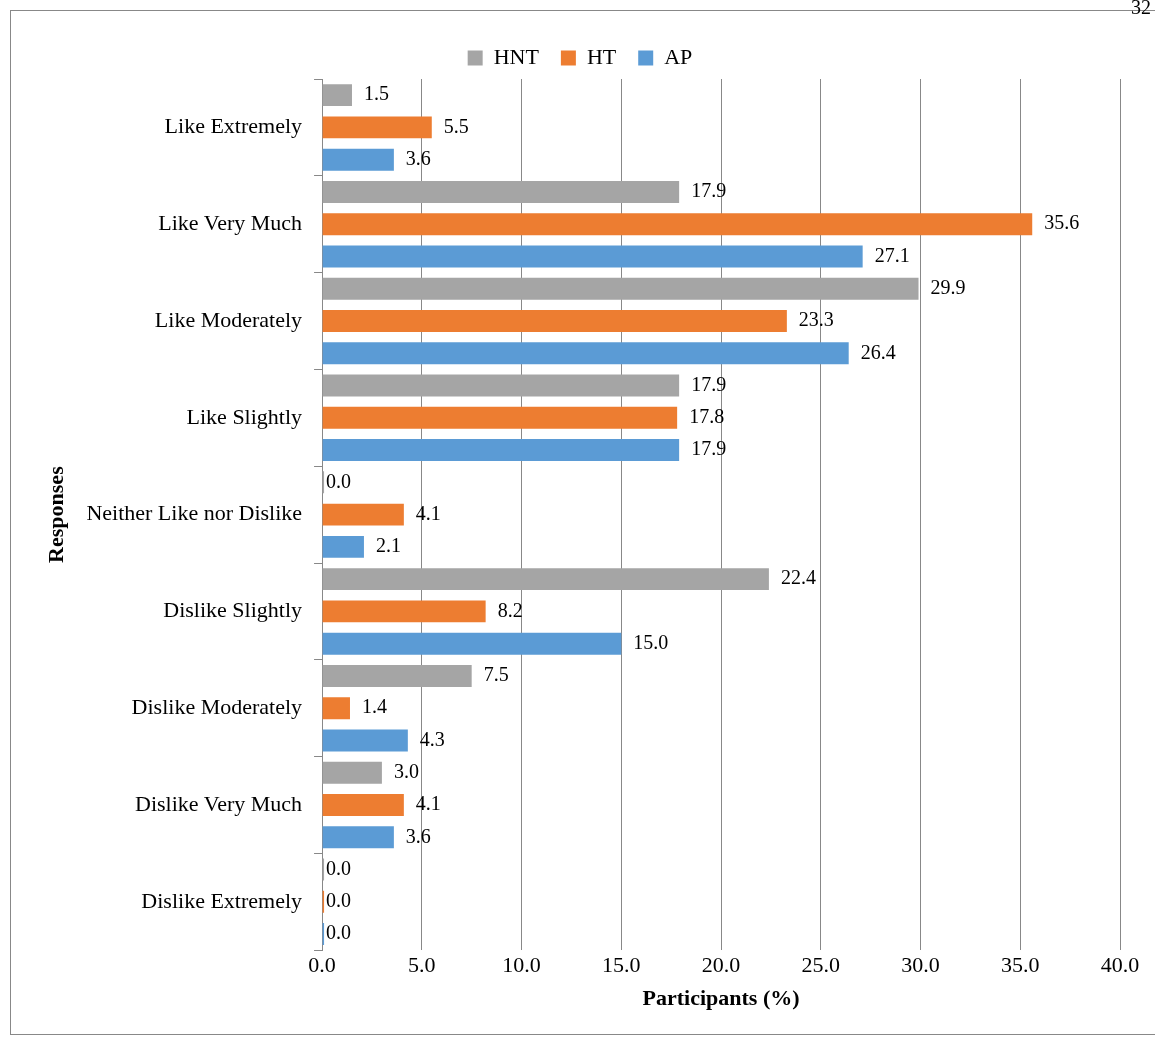  Describe the element at coordinates (721, 965) in the screenshot. I see `x-tick-label: 20.0` at that location.